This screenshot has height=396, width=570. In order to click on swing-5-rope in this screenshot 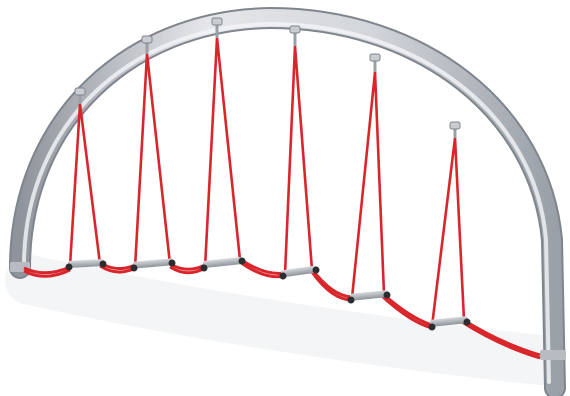, I will do `click(368, 185)`.